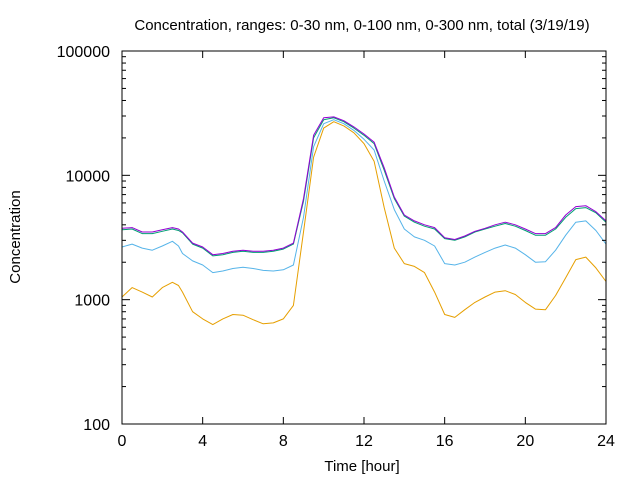 The height and width of the screenshot is (480, 640). What do you see at coordinates (445, 441) in the screenshot?
I see `x-tick-label: 16` at bounding box center [445, 441].